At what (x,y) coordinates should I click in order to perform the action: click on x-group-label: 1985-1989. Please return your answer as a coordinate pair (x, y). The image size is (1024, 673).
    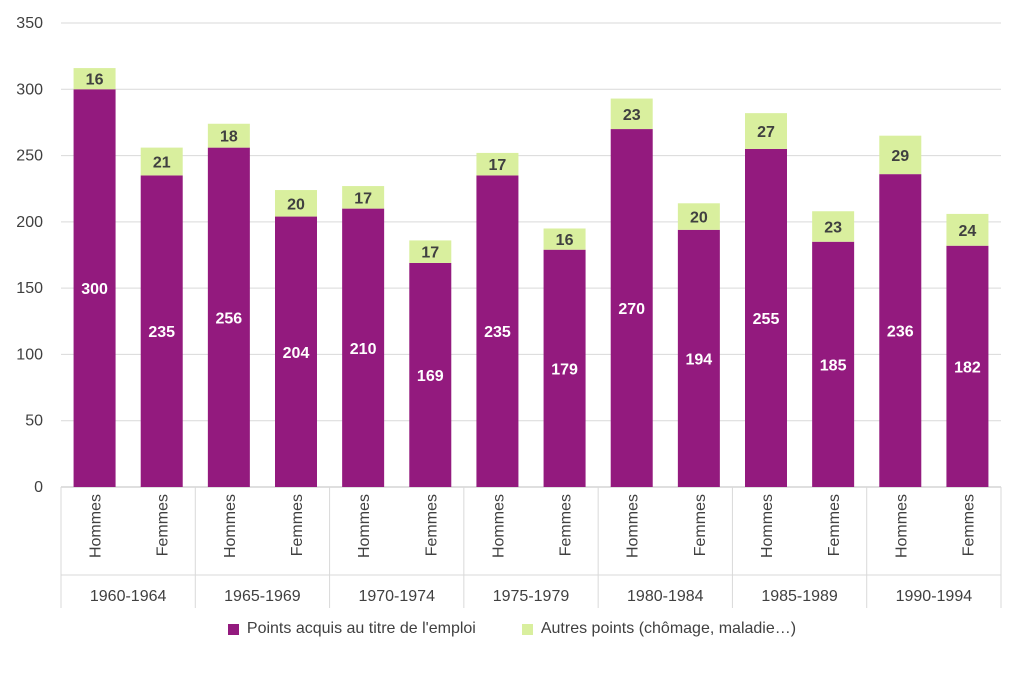
    Looking at the image, I should click on (799, 596).